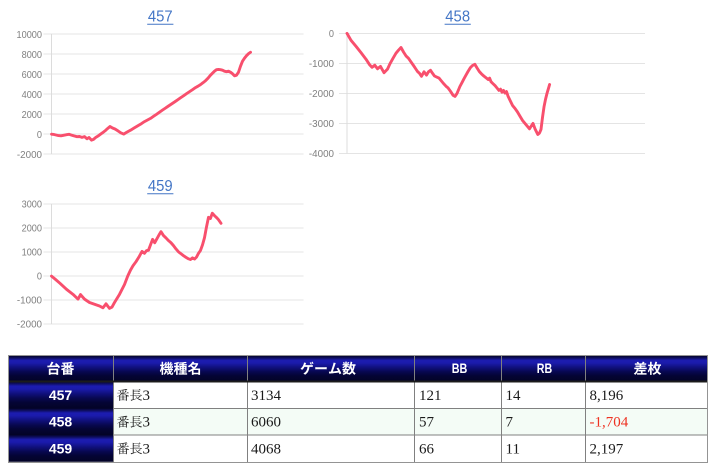 The height and width of the screenshot is (468, 710). What do you see at coordinates (460, 368) in the screenshot?
I see `svg-text: BB` at bounding box center [460, 368].